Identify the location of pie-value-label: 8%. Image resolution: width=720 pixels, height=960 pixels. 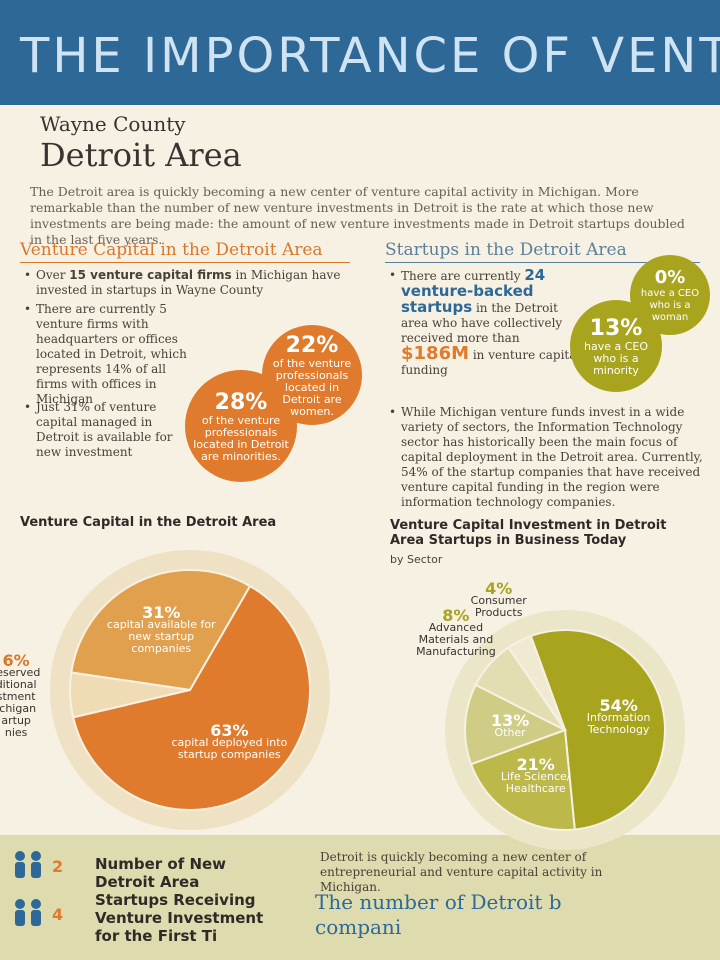
(456, 616).